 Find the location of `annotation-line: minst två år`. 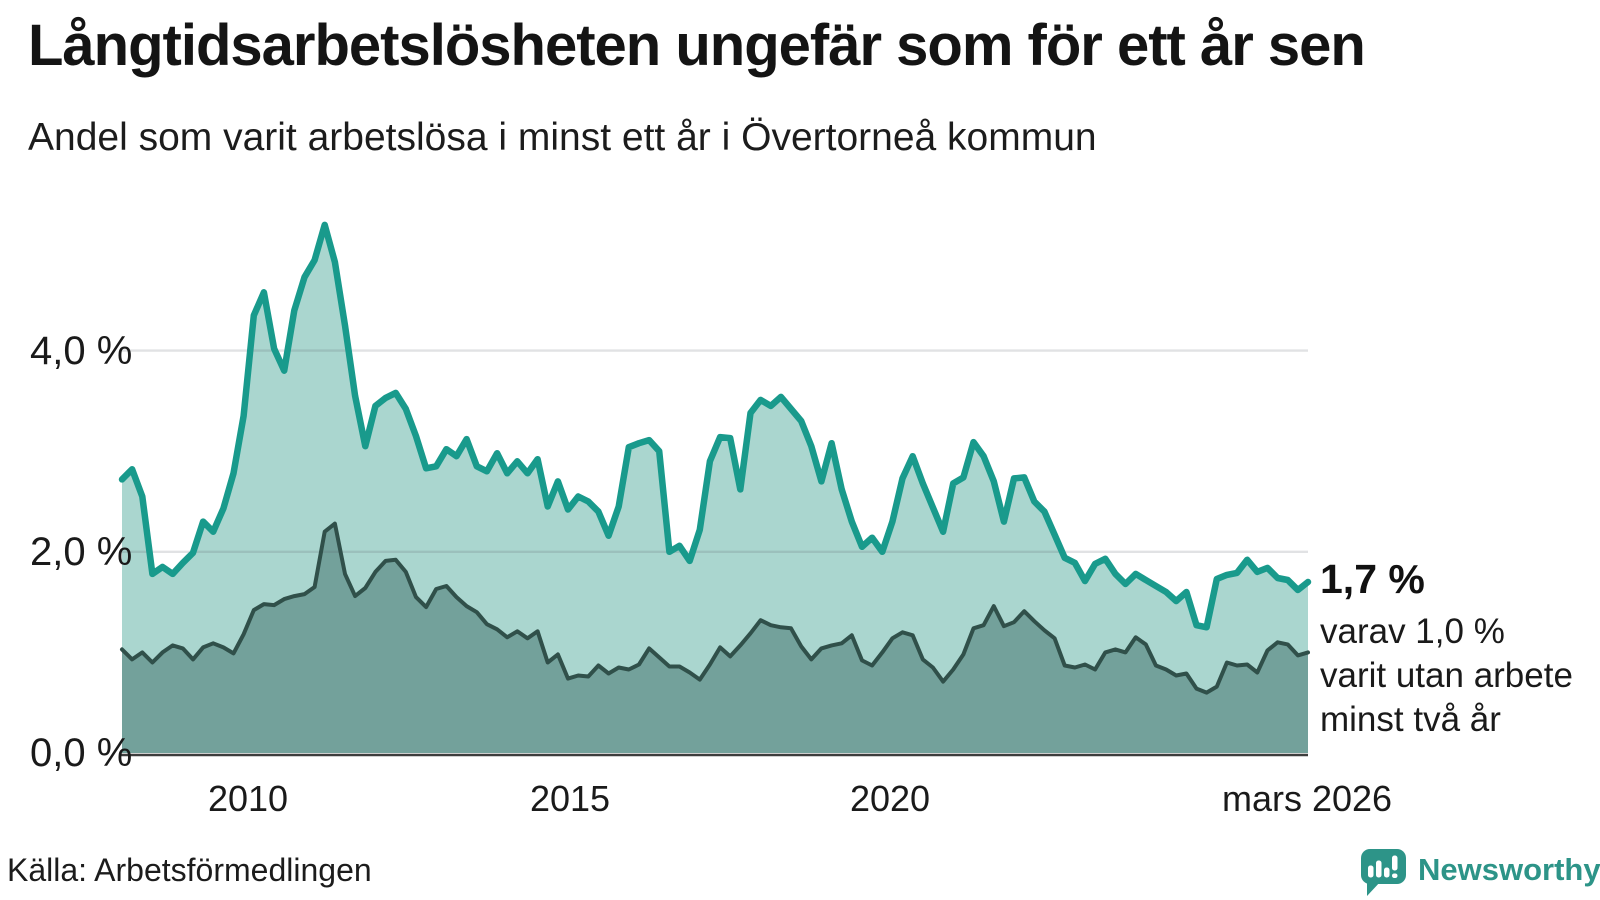

annotation-line: minst två år is located at coordinates (1410, 719).